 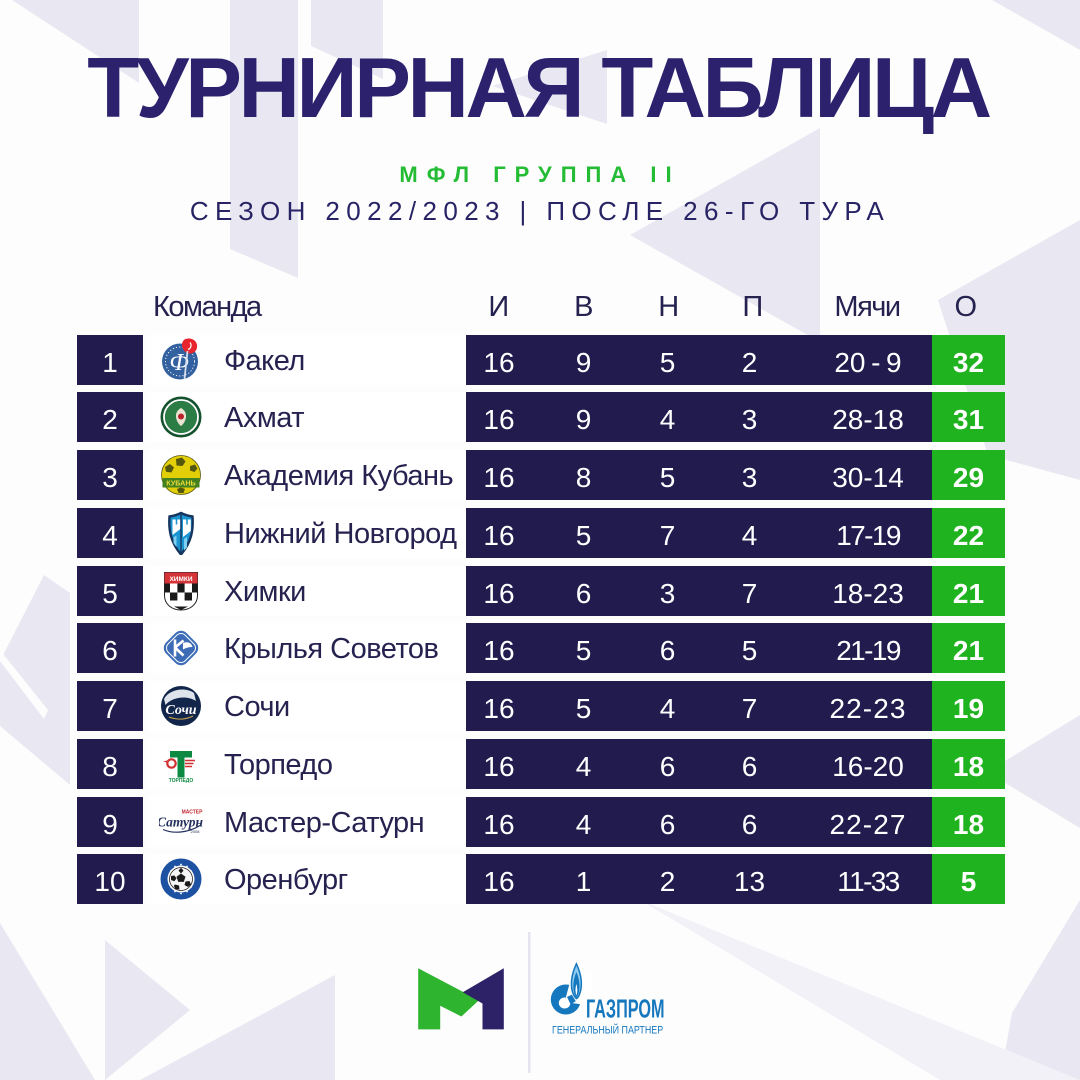 What do you see at coordinates (181, 821) in the screenshot?
I see `svg-text: Сатурн` at bounding box center [181, 821].